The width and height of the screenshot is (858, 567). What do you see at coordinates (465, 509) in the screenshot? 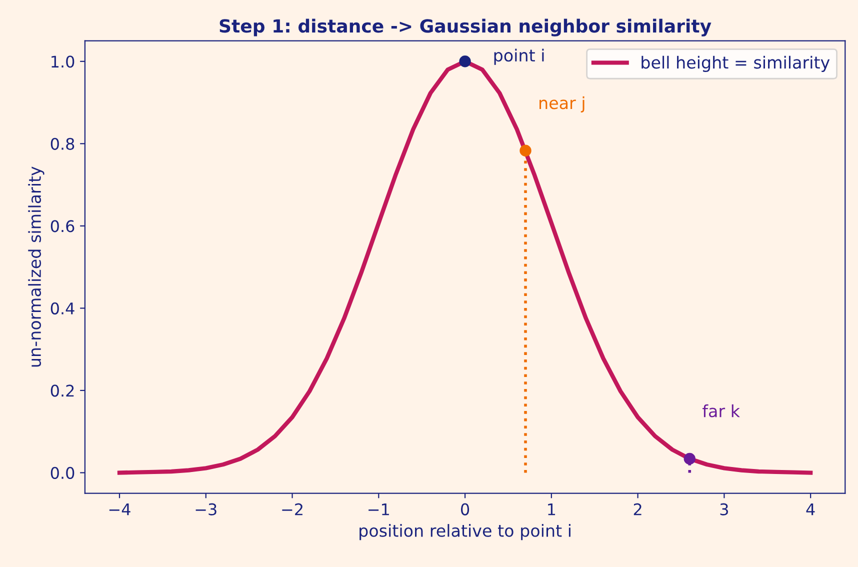
I see `x-tick-label: 0` at bounding box center [465, 509].